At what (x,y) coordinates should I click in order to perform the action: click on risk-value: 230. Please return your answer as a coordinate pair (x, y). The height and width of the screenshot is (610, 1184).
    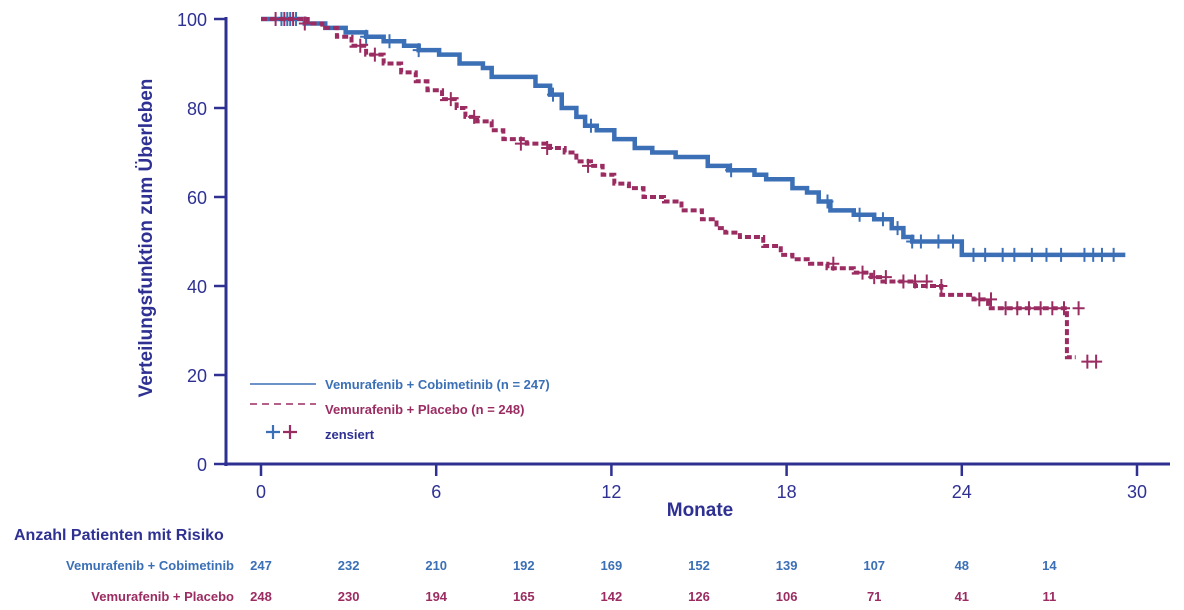
    Looking at the image, I should click on (348, 596).